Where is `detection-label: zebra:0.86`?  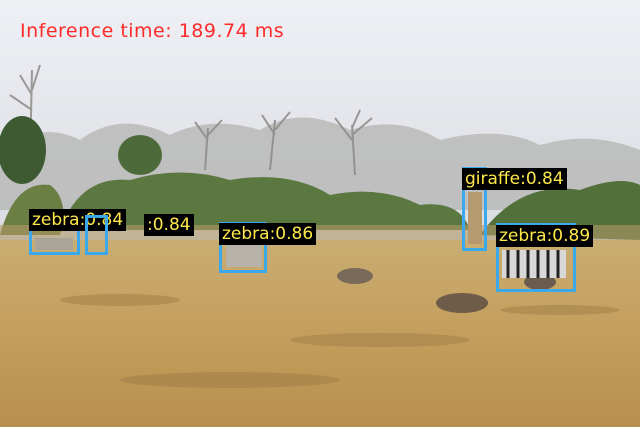
detection-label: zebra:0.86 is located at coordinates (268, 234).